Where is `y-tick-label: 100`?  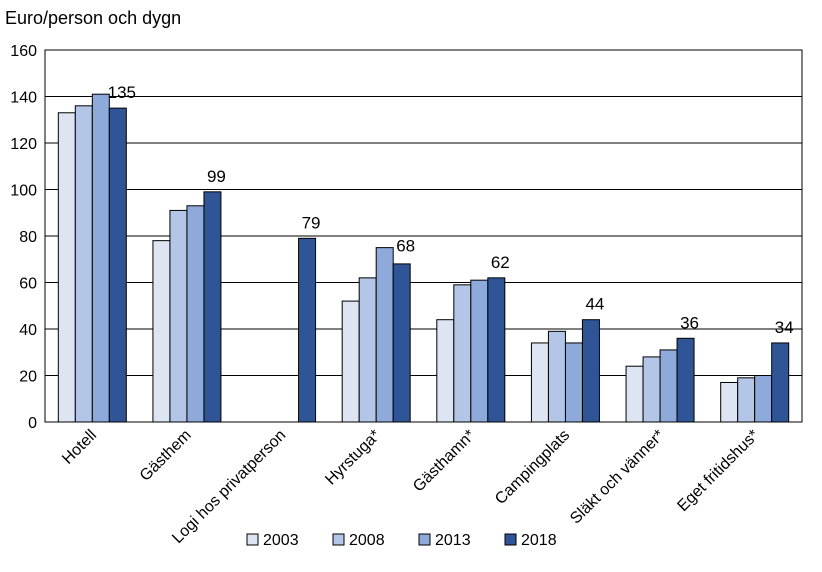
y-tick-label: 100 is located at coordinates (23, 191).